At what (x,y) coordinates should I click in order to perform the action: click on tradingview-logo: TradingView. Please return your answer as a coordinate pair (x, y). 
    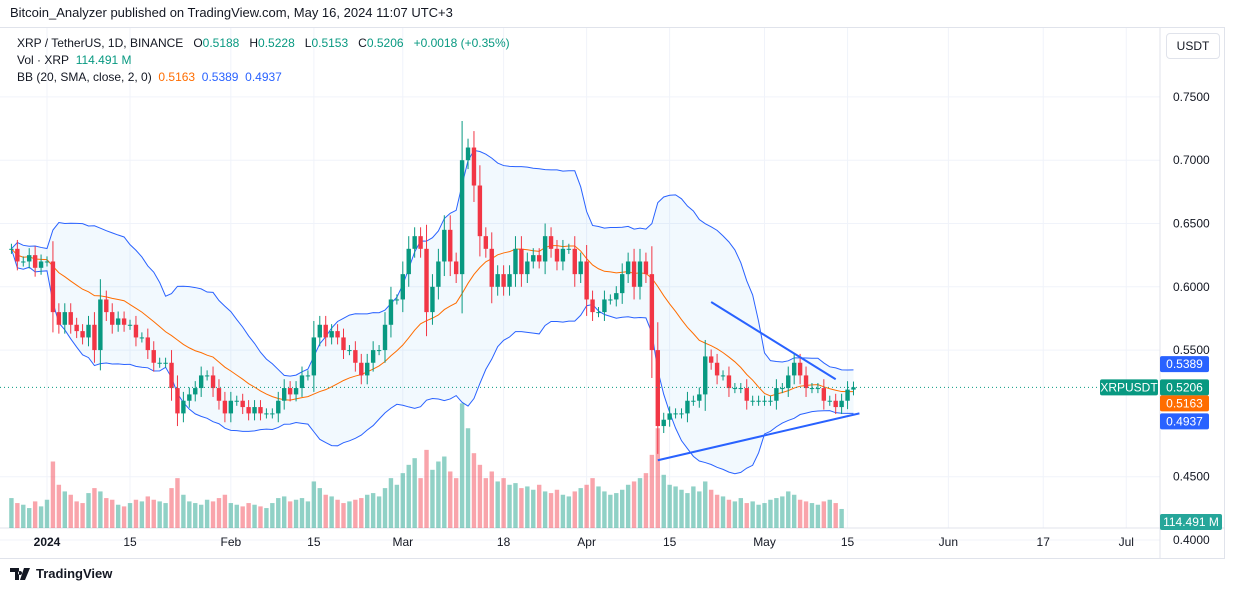
    Looking at the image, I should click on (61, 573).